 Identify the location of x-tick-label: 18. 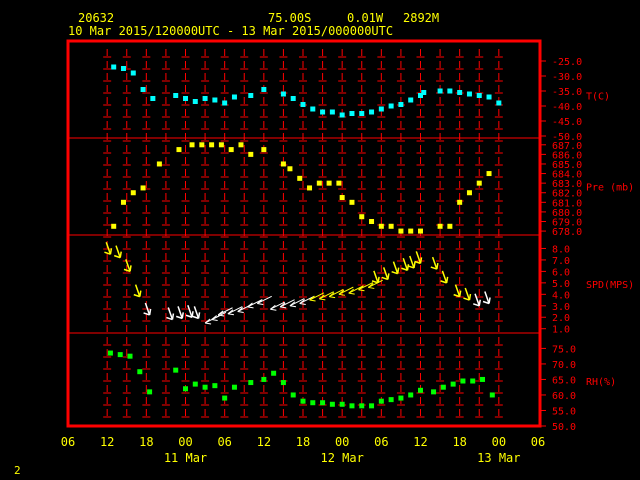
(303, 442).